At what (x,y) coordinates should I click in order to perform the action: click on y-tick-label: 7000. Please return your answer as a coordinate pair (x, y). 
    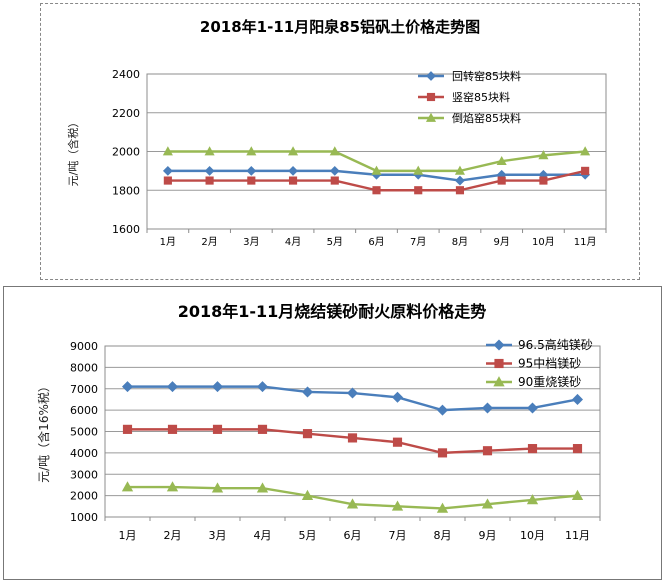
    Looking at the image, I should click on (84, 389).